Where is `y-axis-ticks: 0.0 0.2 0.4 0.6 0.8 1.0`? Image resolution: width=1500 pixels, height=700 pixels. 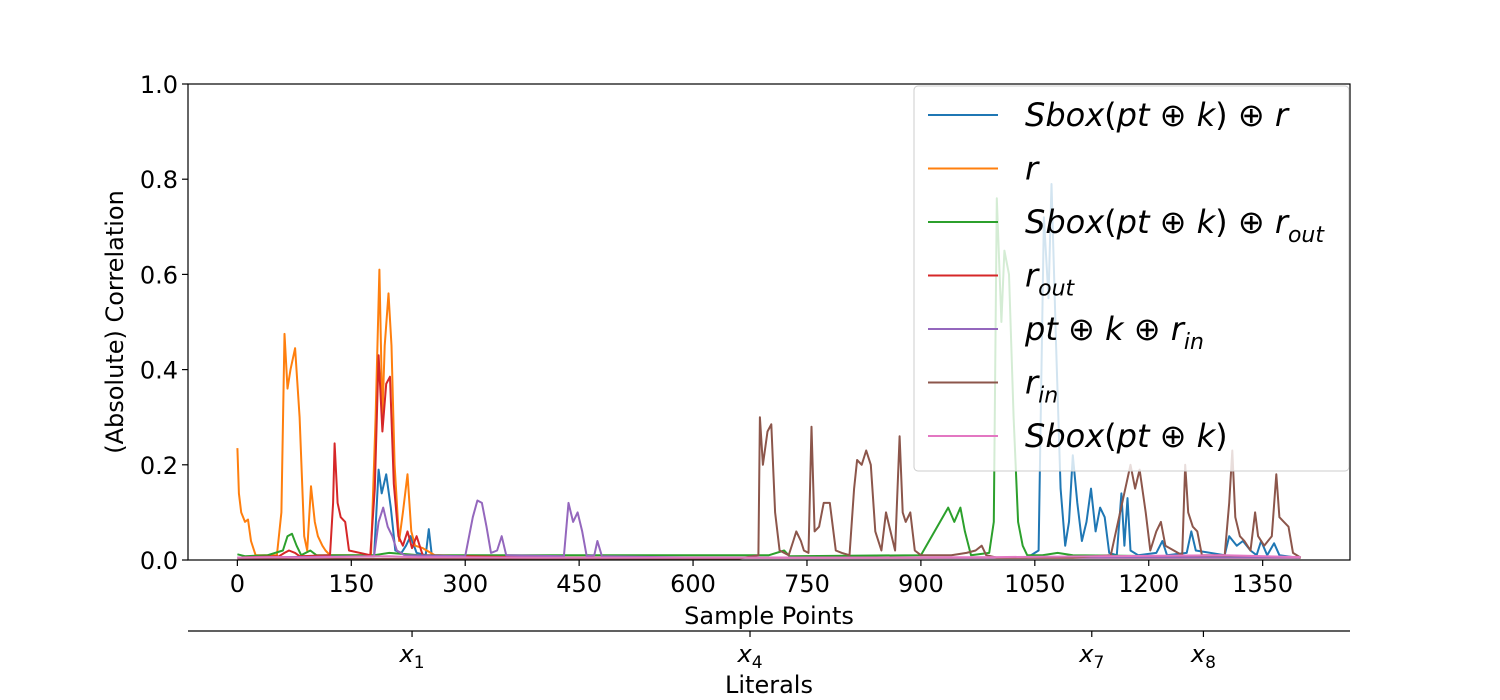
y-axis-ticks: 0.0 0.2 0.4 0.6 0.8 1.0 is located at coordinates (164, 323).